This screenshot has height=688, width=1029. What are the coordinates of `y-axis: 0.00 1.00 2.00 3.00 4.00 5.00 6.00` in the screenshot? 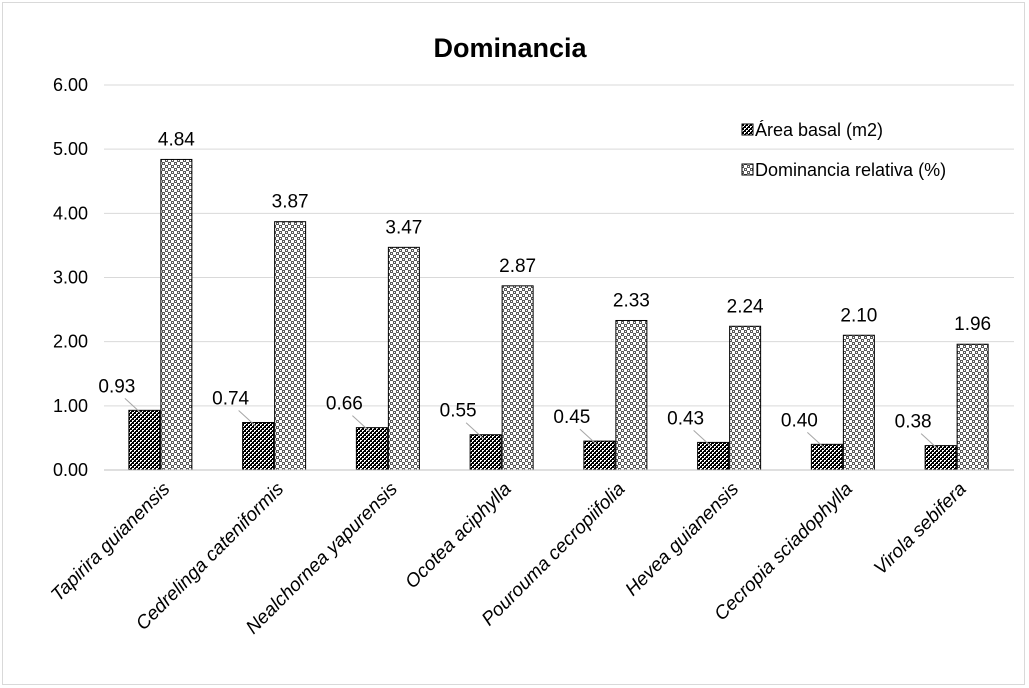 It's located at (70, 277).